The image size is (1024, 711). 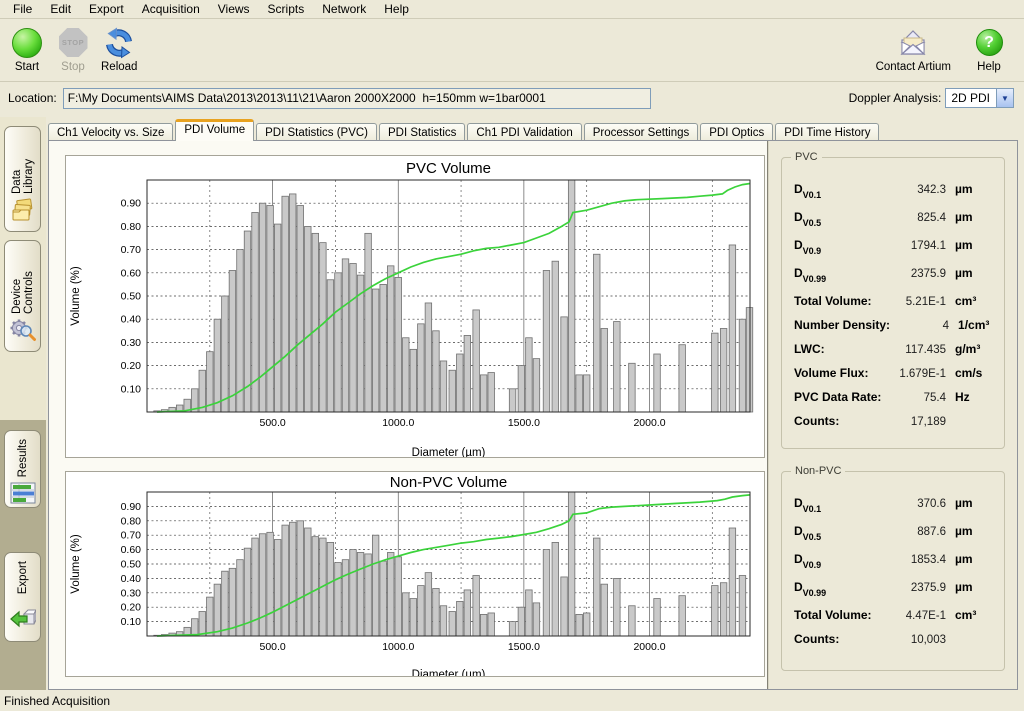 What do you see at coordinates (23, 331) in the screenshot?
I see `gear-magnifier-icon` at bounding box center [23, 331].